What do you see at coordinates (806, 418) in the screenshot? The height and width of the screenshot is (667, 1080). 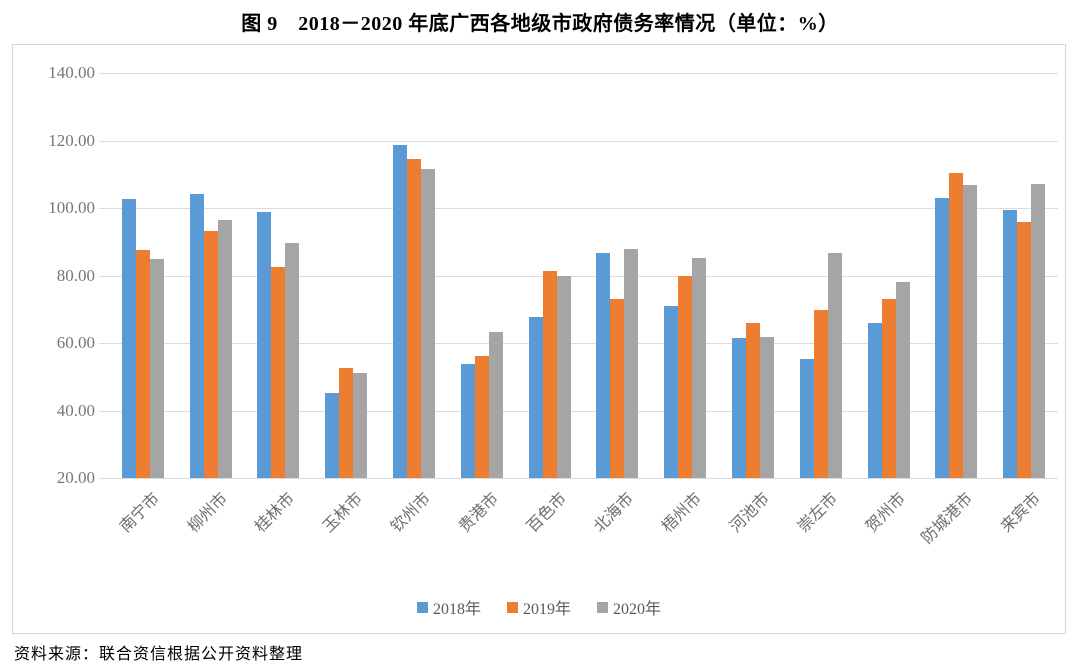 I see `bar-2018年-崇左市` at bounding box center [806, 418].